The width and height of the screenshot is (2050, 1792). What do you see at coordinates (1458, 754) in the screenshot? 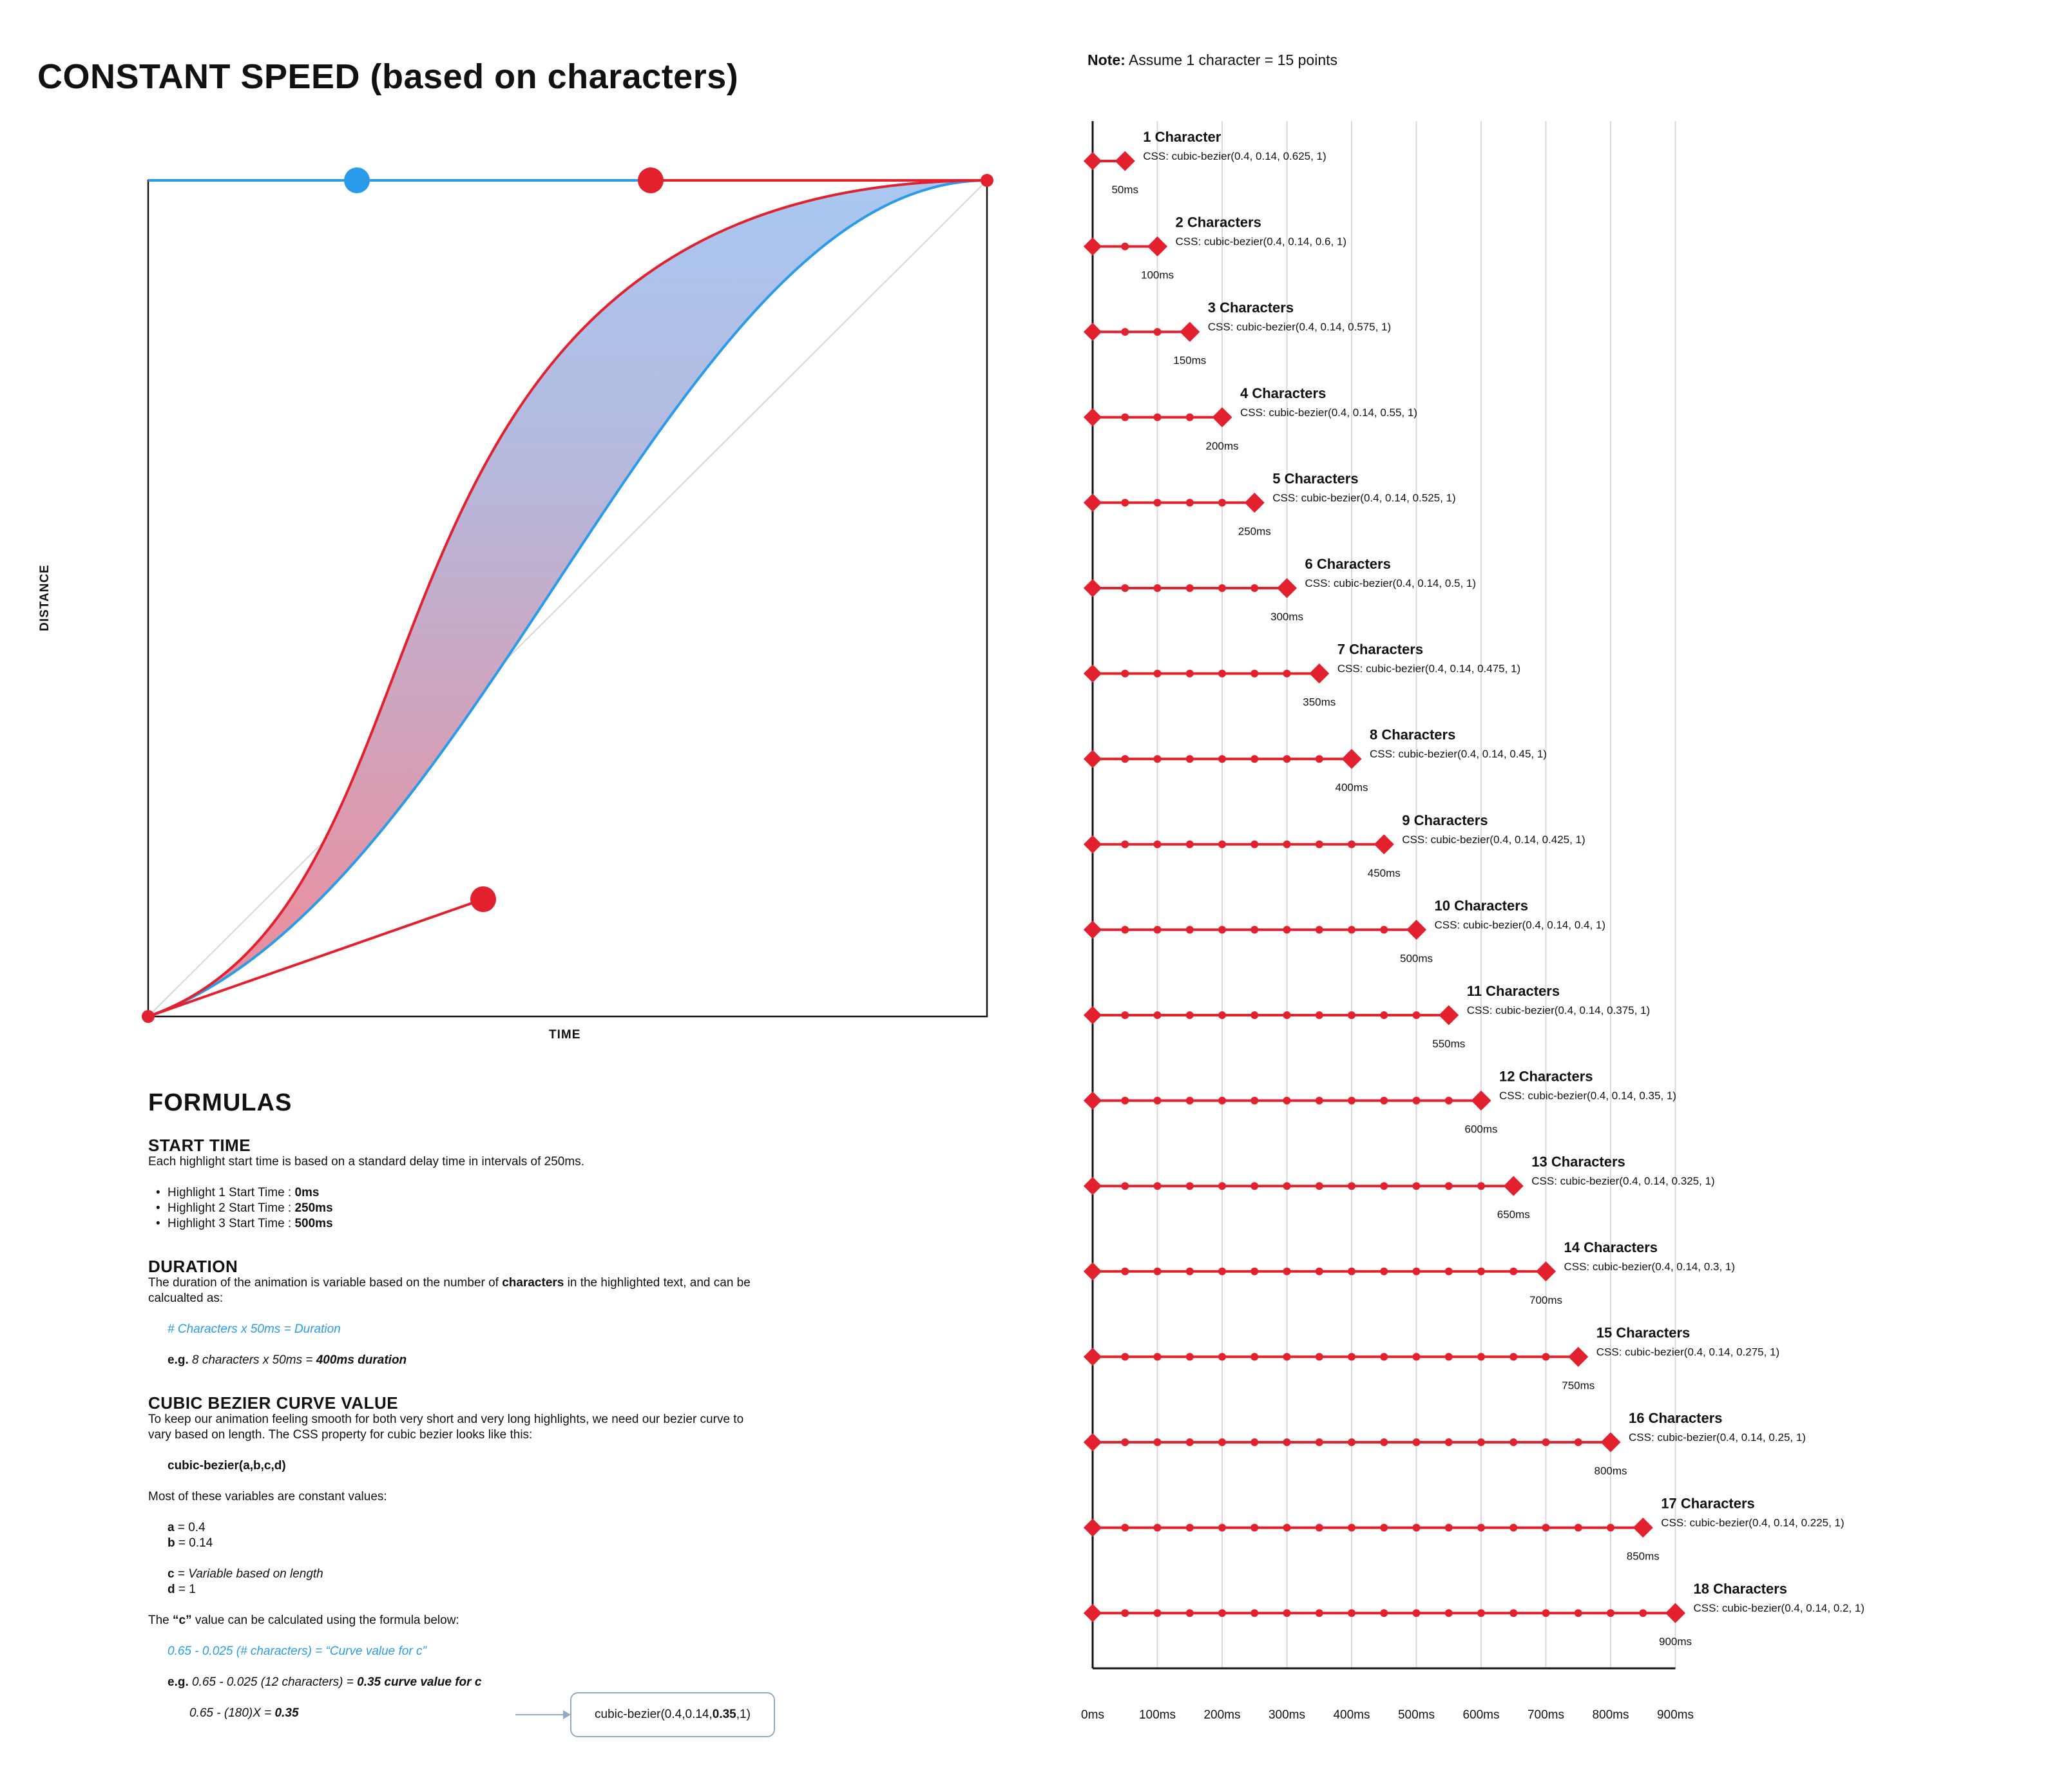
I see `row-css-value: CSS: cubic-bezier(0.4, 0.14, 0.45, 1)` at bounding box center [1458, 754].